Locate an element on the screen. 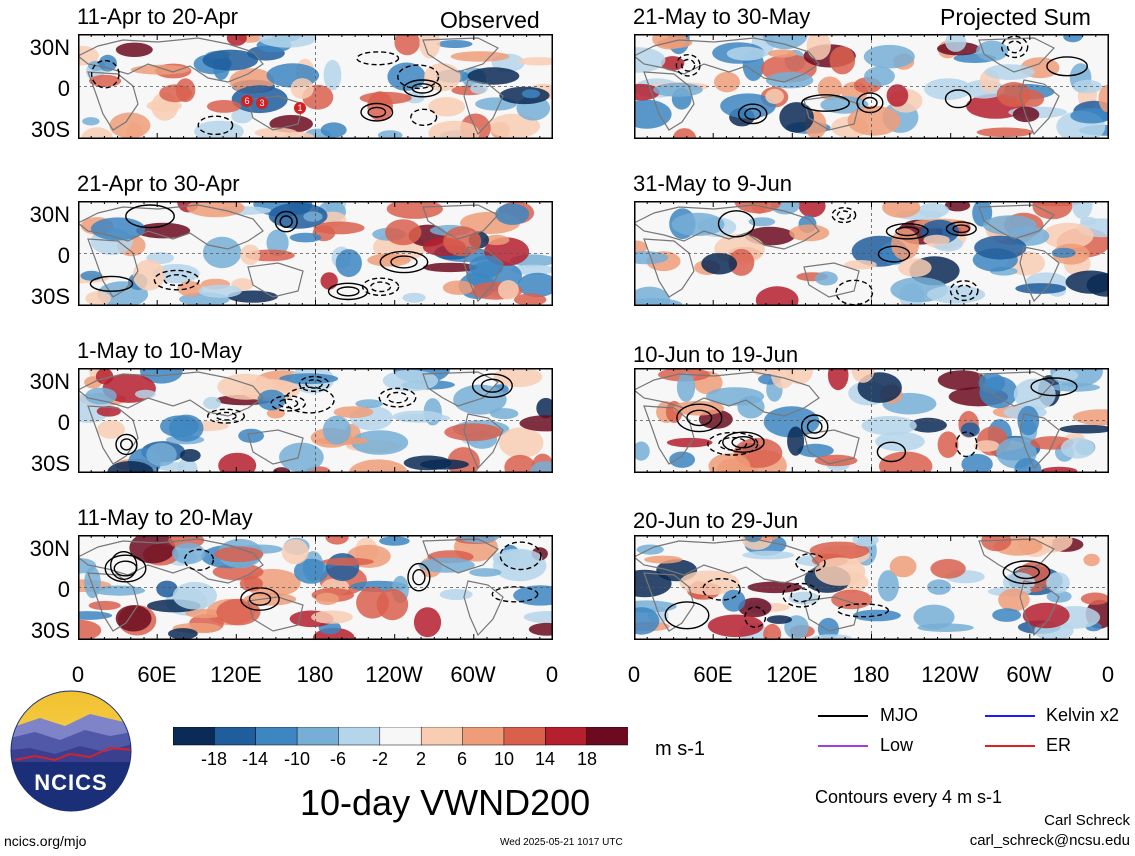 This screenshot has height=856, width=1135. panel-title: 21-May to 30-May is located at coordinates (722, 16).